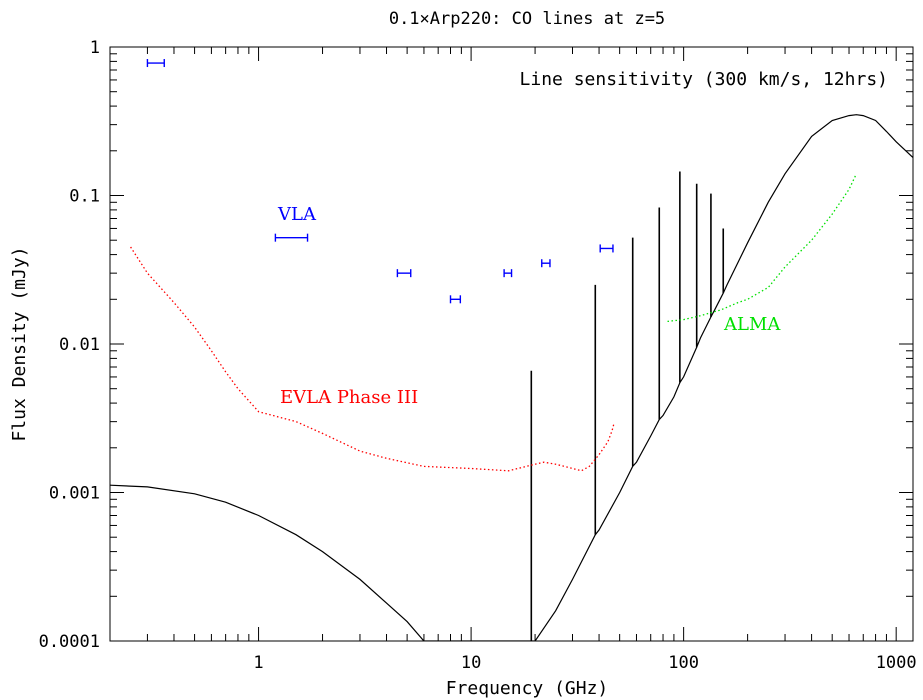 The width and height of the screenshot is (923, 700). Describe the element at coordinates (349, 397) in the screenshot. I see `evla-label: EVLA Phase III` at that location.